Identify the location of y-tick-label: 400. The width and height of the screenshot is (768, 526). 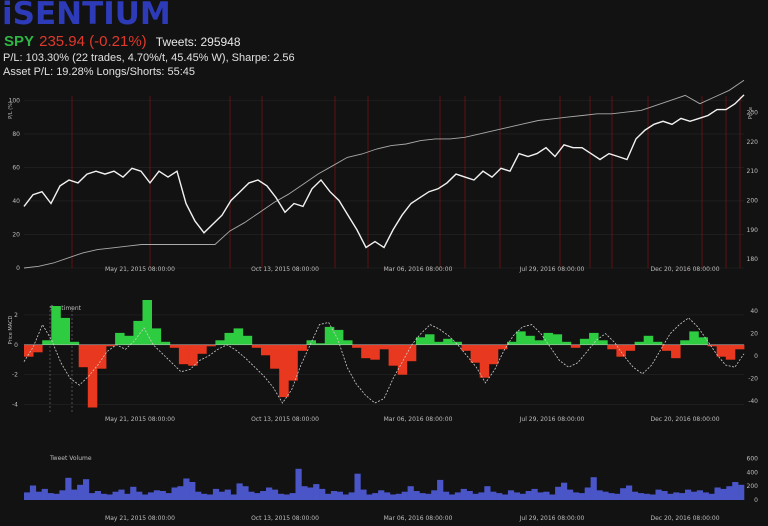
(753, 472).